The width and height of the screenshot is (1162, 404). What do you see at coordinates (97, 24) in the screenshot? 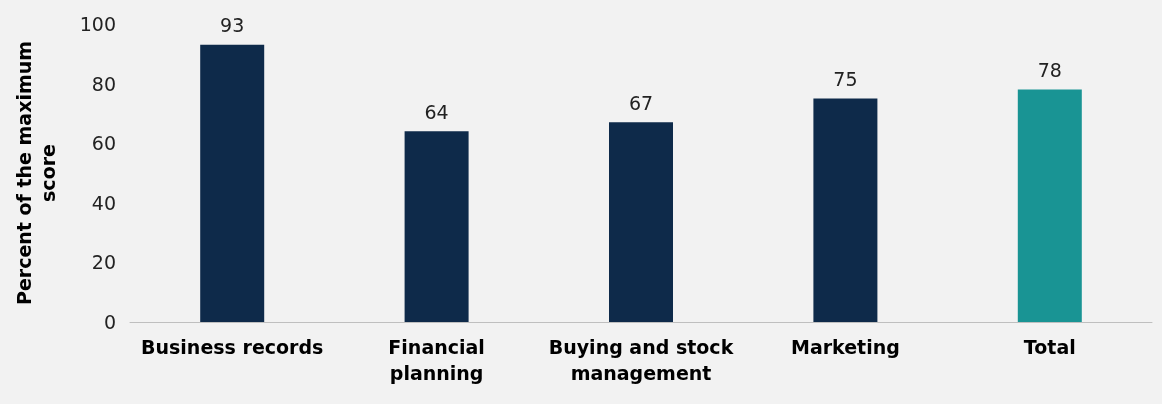
I see `y-tick-label: 100` at bounding box center [97, 24].